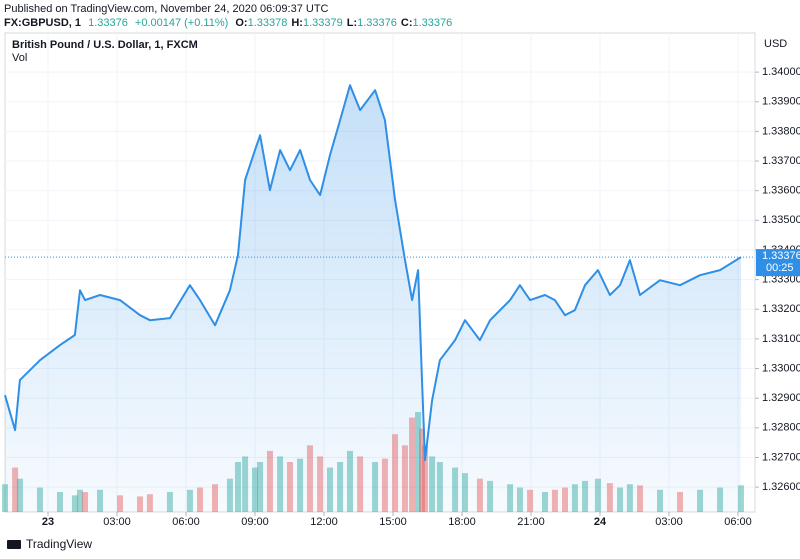 The width and height of the screenshot is (800, 559). Describe the element at coordinates (297, 23) in the screenshot. I see `ohlc-label: H:` at that location.